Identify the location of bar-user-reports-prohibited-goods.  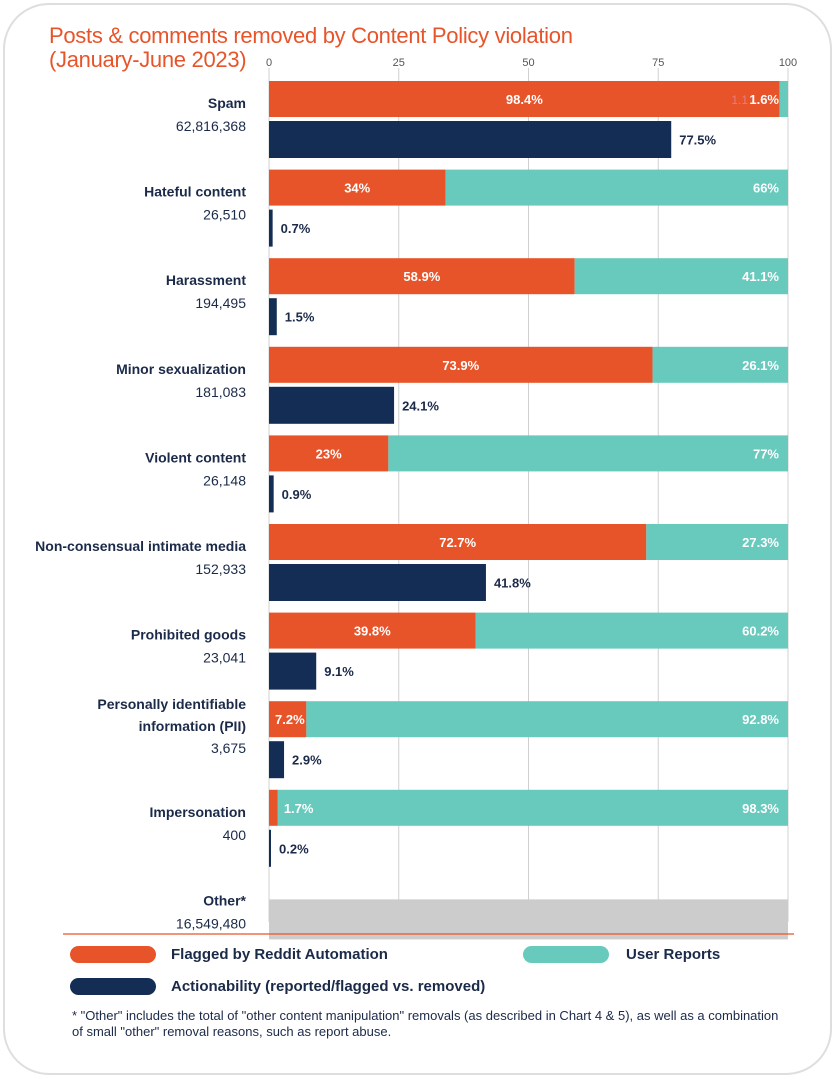
(631, 630).